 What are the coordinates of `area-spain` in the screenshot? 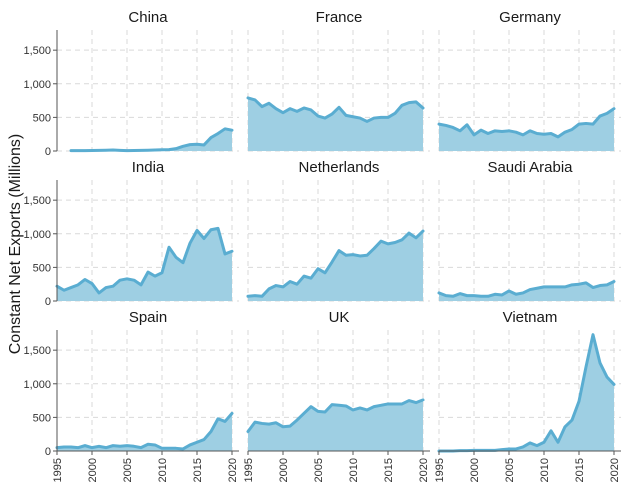 It's located at (144, 432).